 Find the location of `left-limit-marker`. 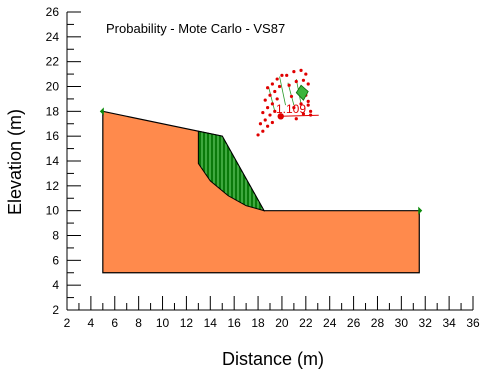

left-limit-marker is located at coordinates (101, 111).